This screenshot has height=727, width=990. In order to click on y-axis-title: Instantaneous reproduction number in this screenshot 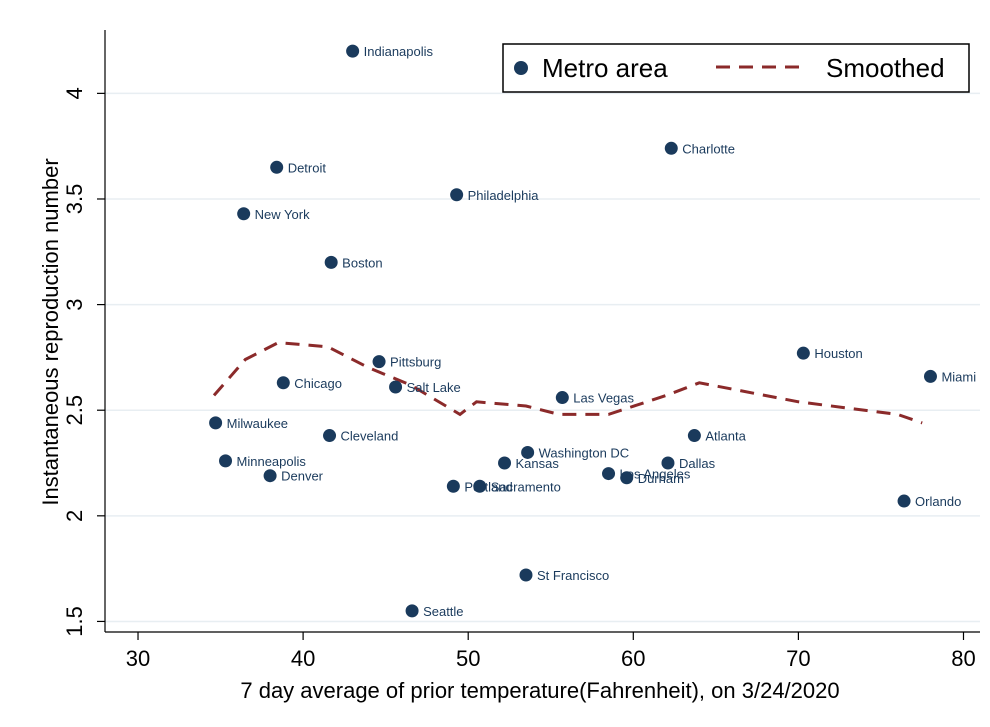, I will do `click(50, 331)`.